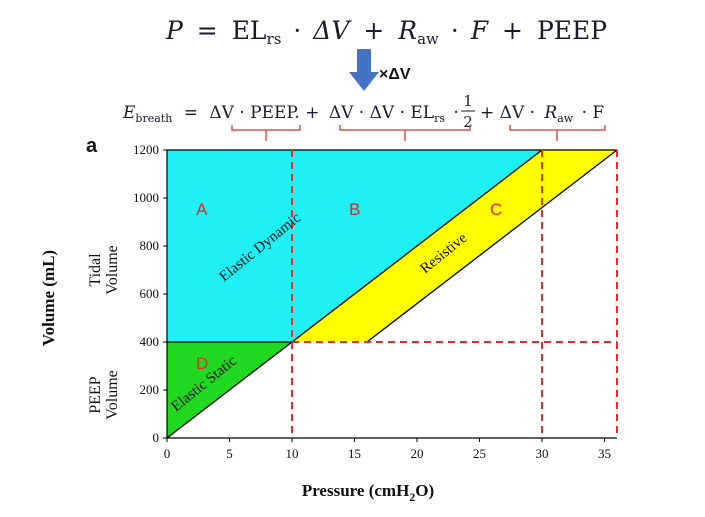 Image resolution: width=705 pixels, height=517 pixels. Describe the element at coordinates (48, 298) in the screenshot. I see `y-axis-label: Volume (mL)` at that location.